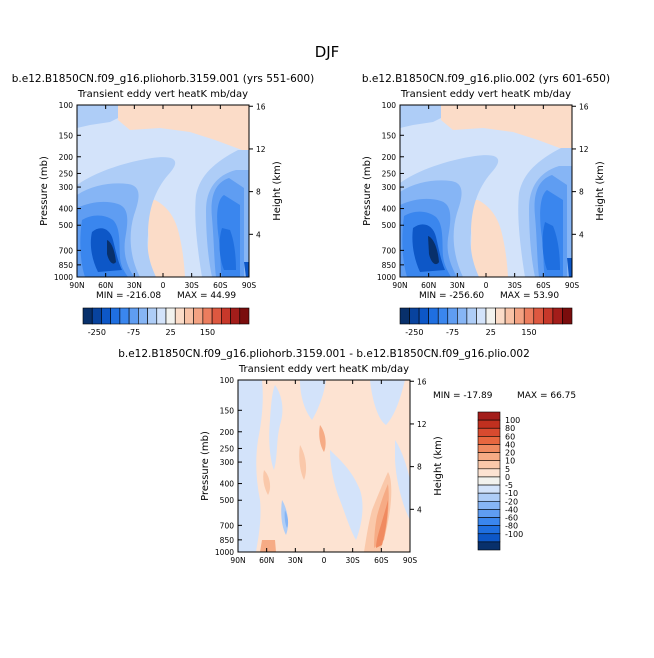 The width and height of the screenshot is (654, 658). What do you see at coordinates (206, 296) in the screenshot?
I see `left-max-label: MAX = 44.99` at bounding box center [206, 296].